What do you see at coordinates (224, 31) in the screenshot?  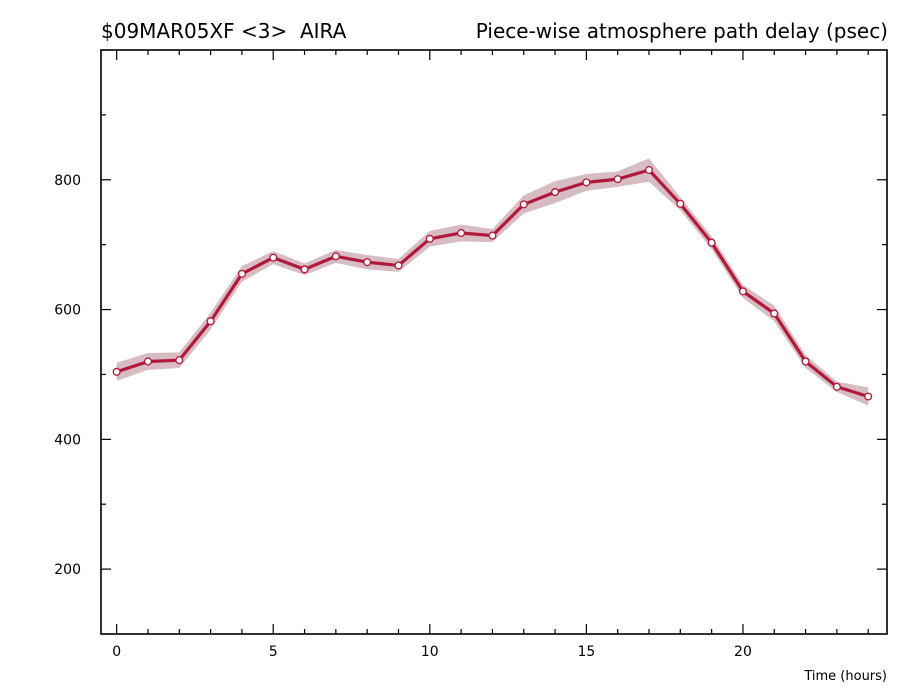 I see `chart-id-title: $09MAR05XF <3> AIRA` at bounding box center [224, 31].